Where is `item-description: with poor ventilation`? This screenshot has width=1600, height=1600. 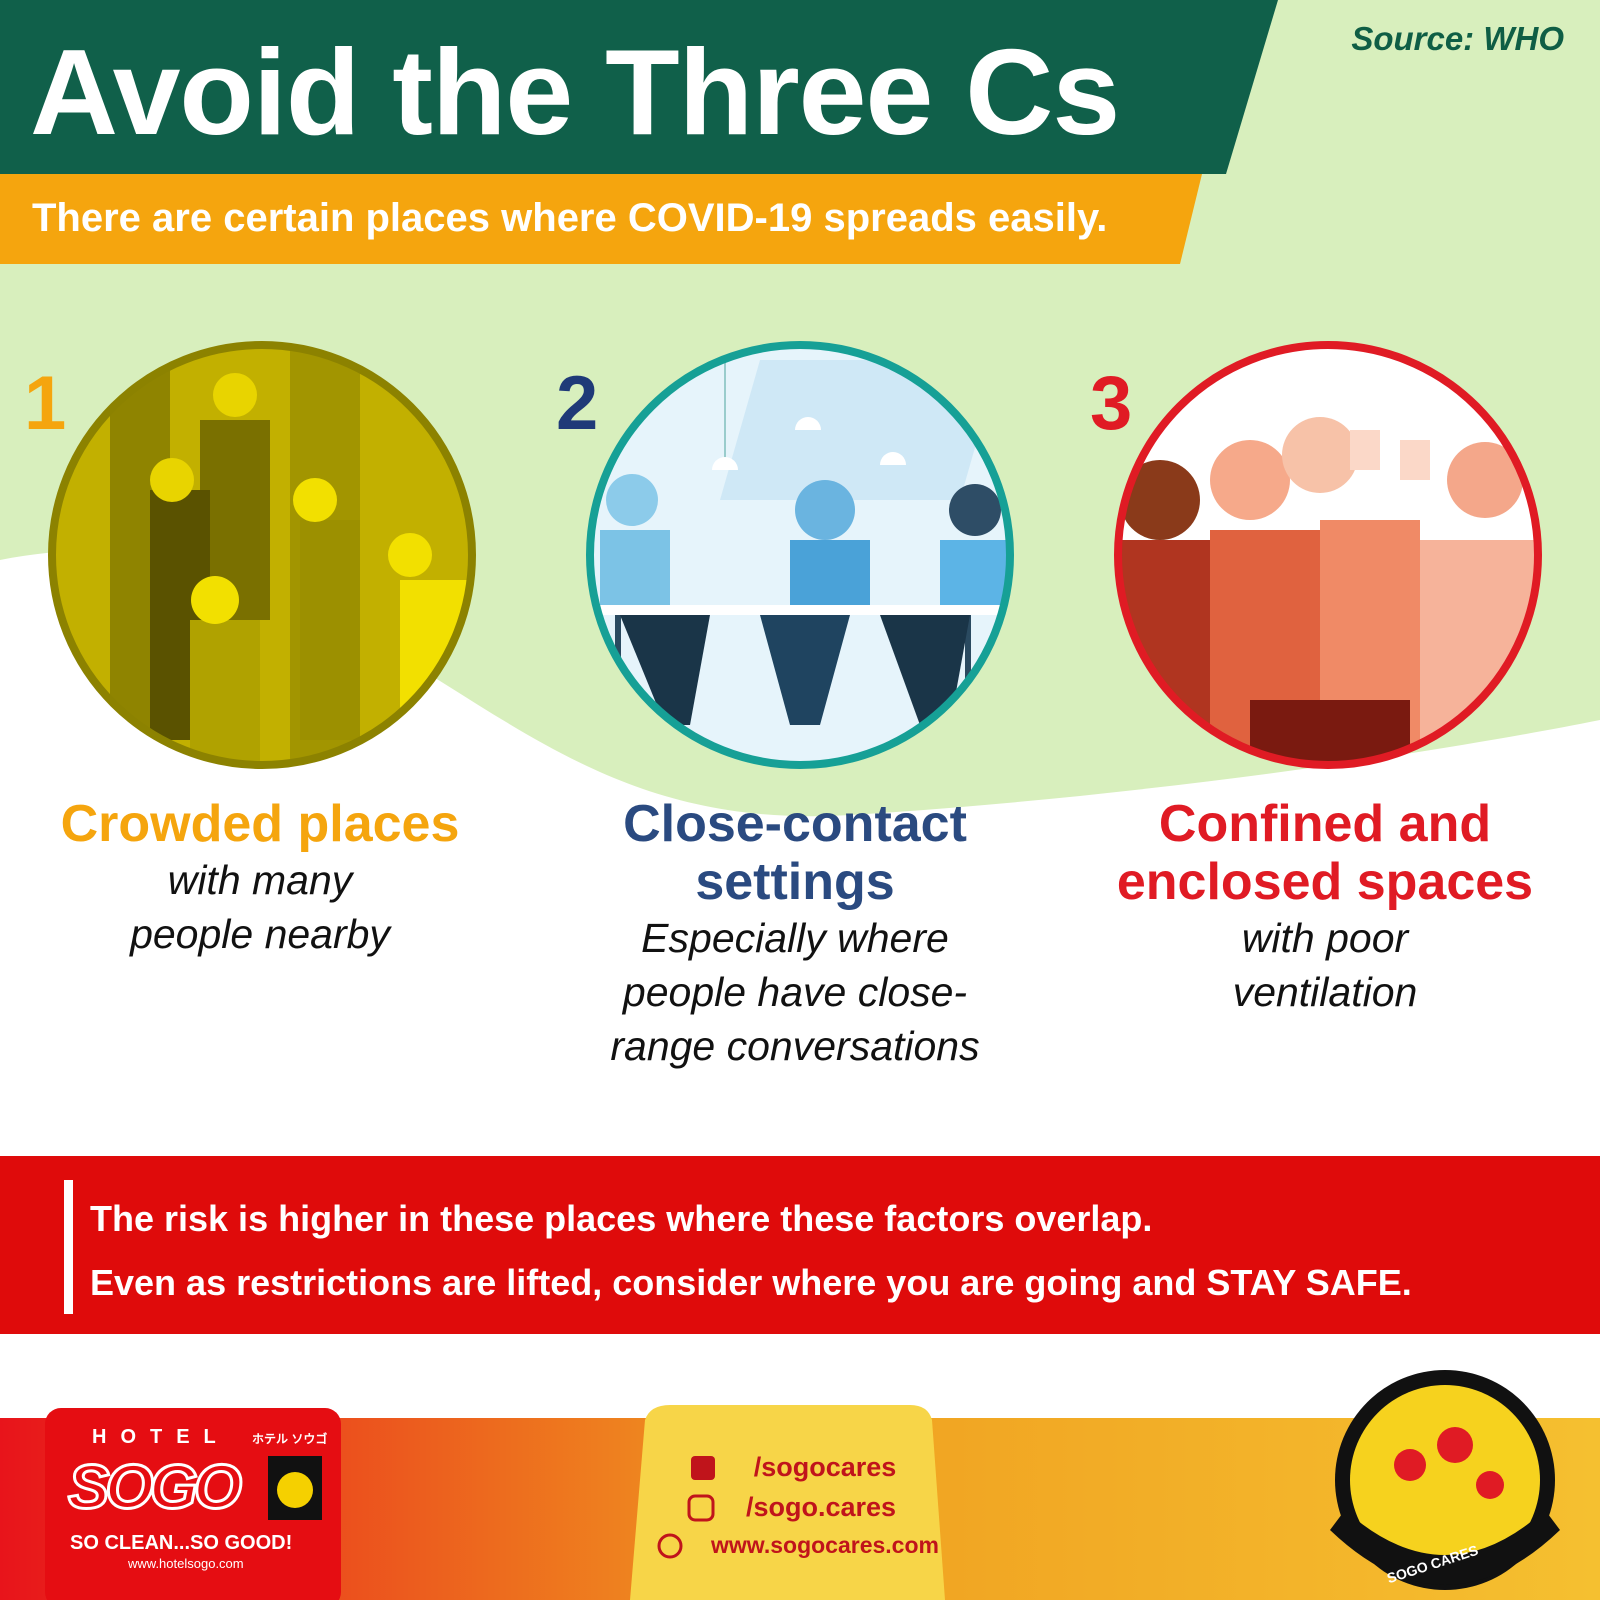 item-description: with poor ventilation is located at coordinates (1325, 965).